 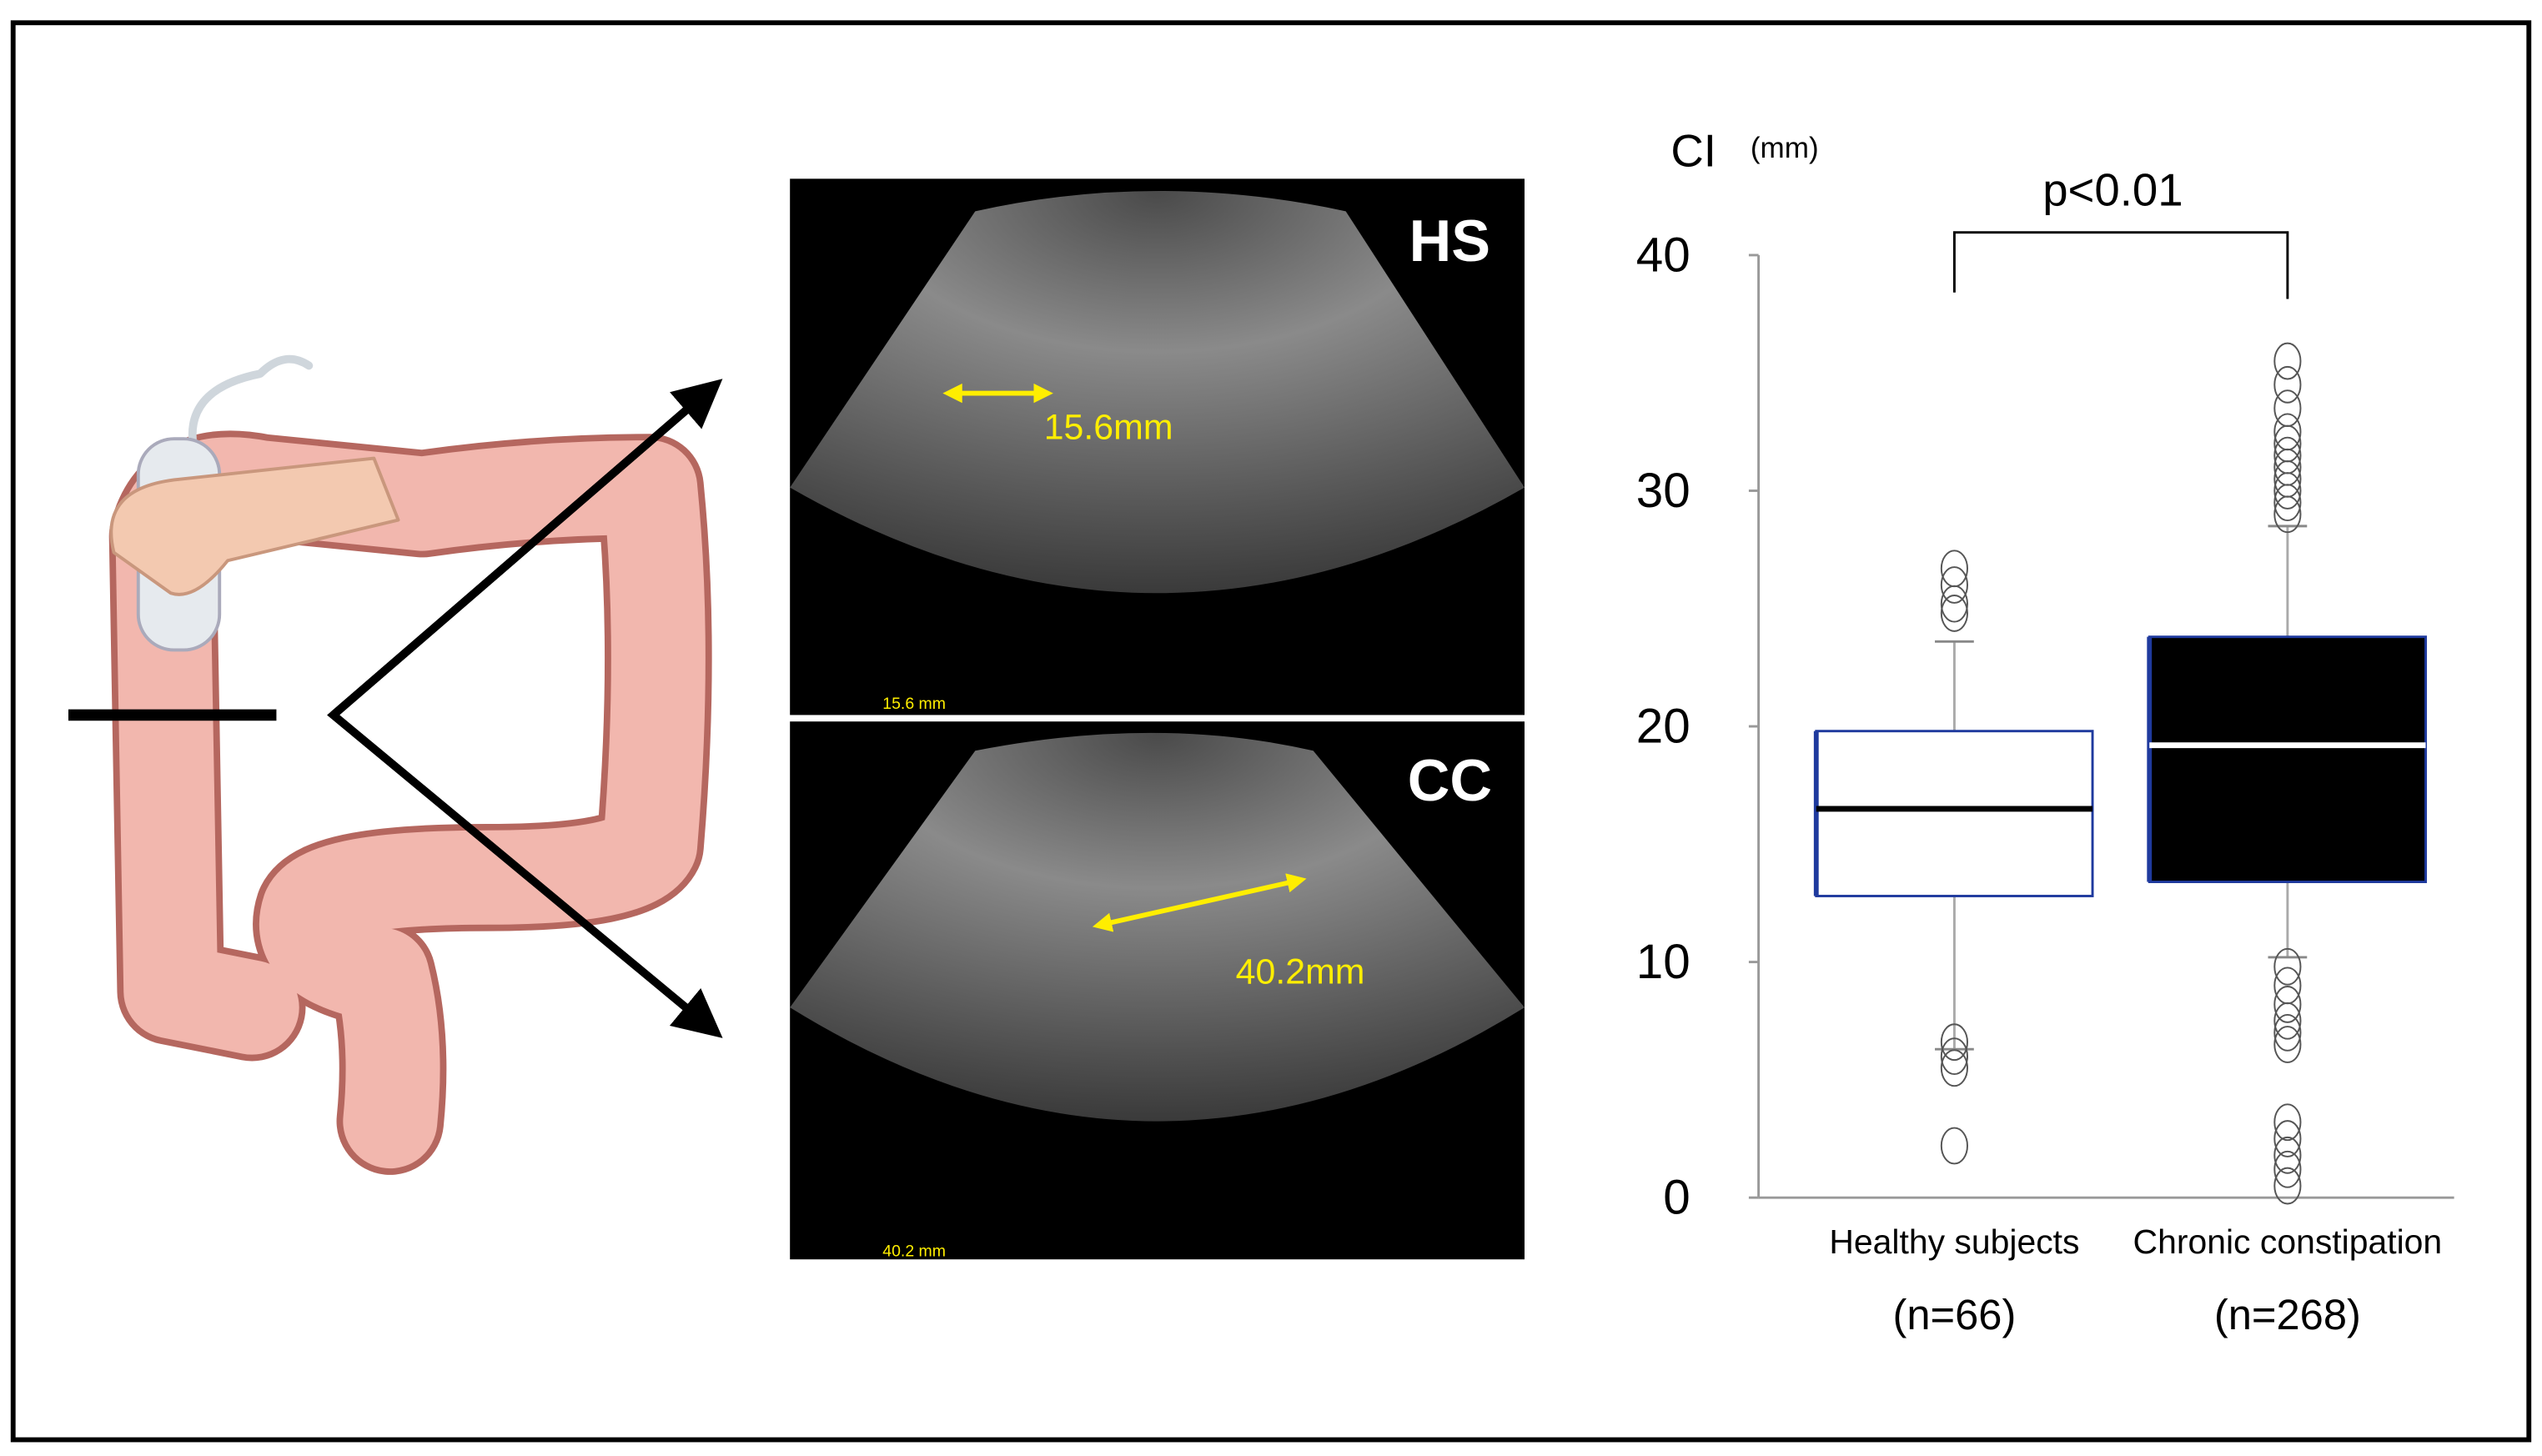 I want to click on ultrasound-cc: CC 40.2mm 40.2 mm, so click(x=1157, y=990).